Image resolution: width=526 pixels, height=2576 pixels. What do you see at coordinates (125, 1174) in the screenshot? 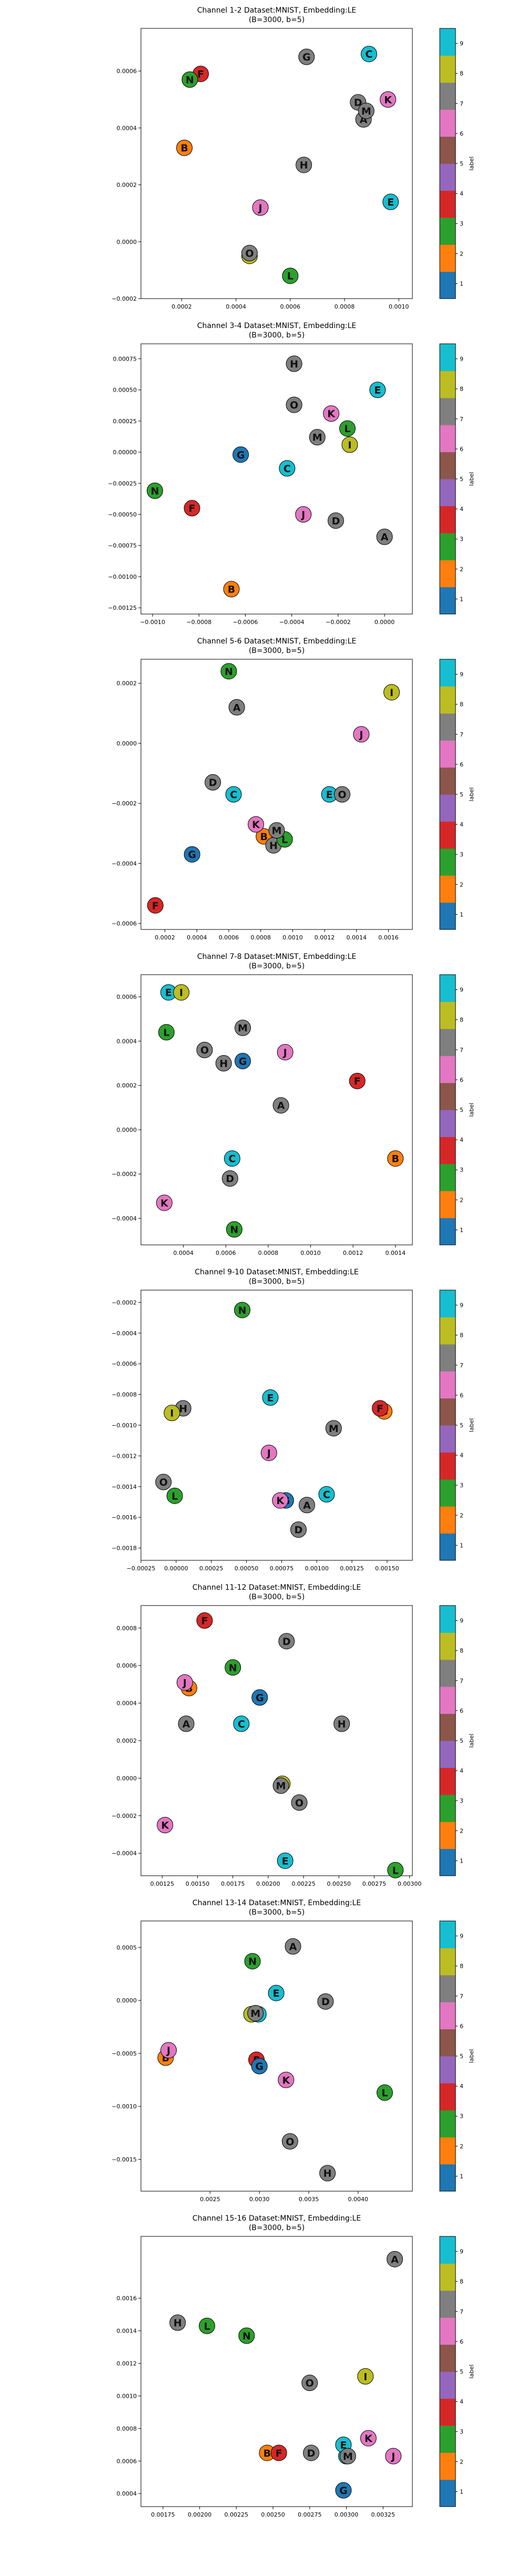
I see `y-tick-label: −0.0002` at bounding box center [125, 1174].